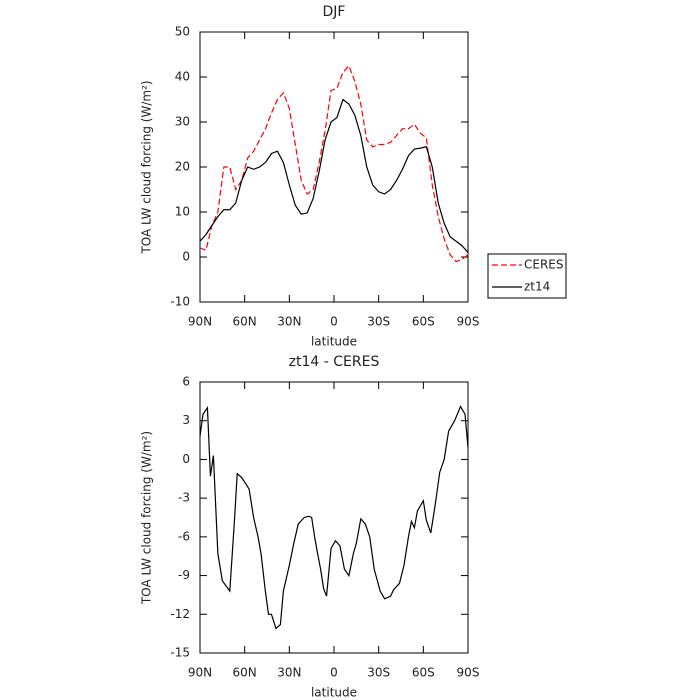  Describe the element at coordinates (186, 382) in the screenshot. I see `y-tick-label: 6` at that location.